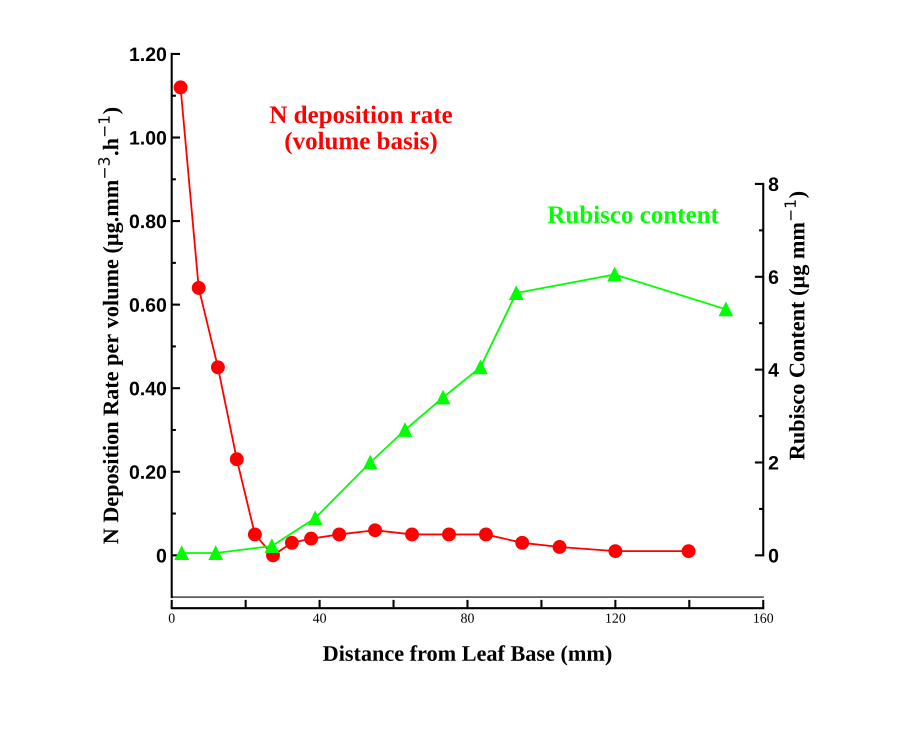  I want to click on y2-tick-label: 4, so click(773, 370).